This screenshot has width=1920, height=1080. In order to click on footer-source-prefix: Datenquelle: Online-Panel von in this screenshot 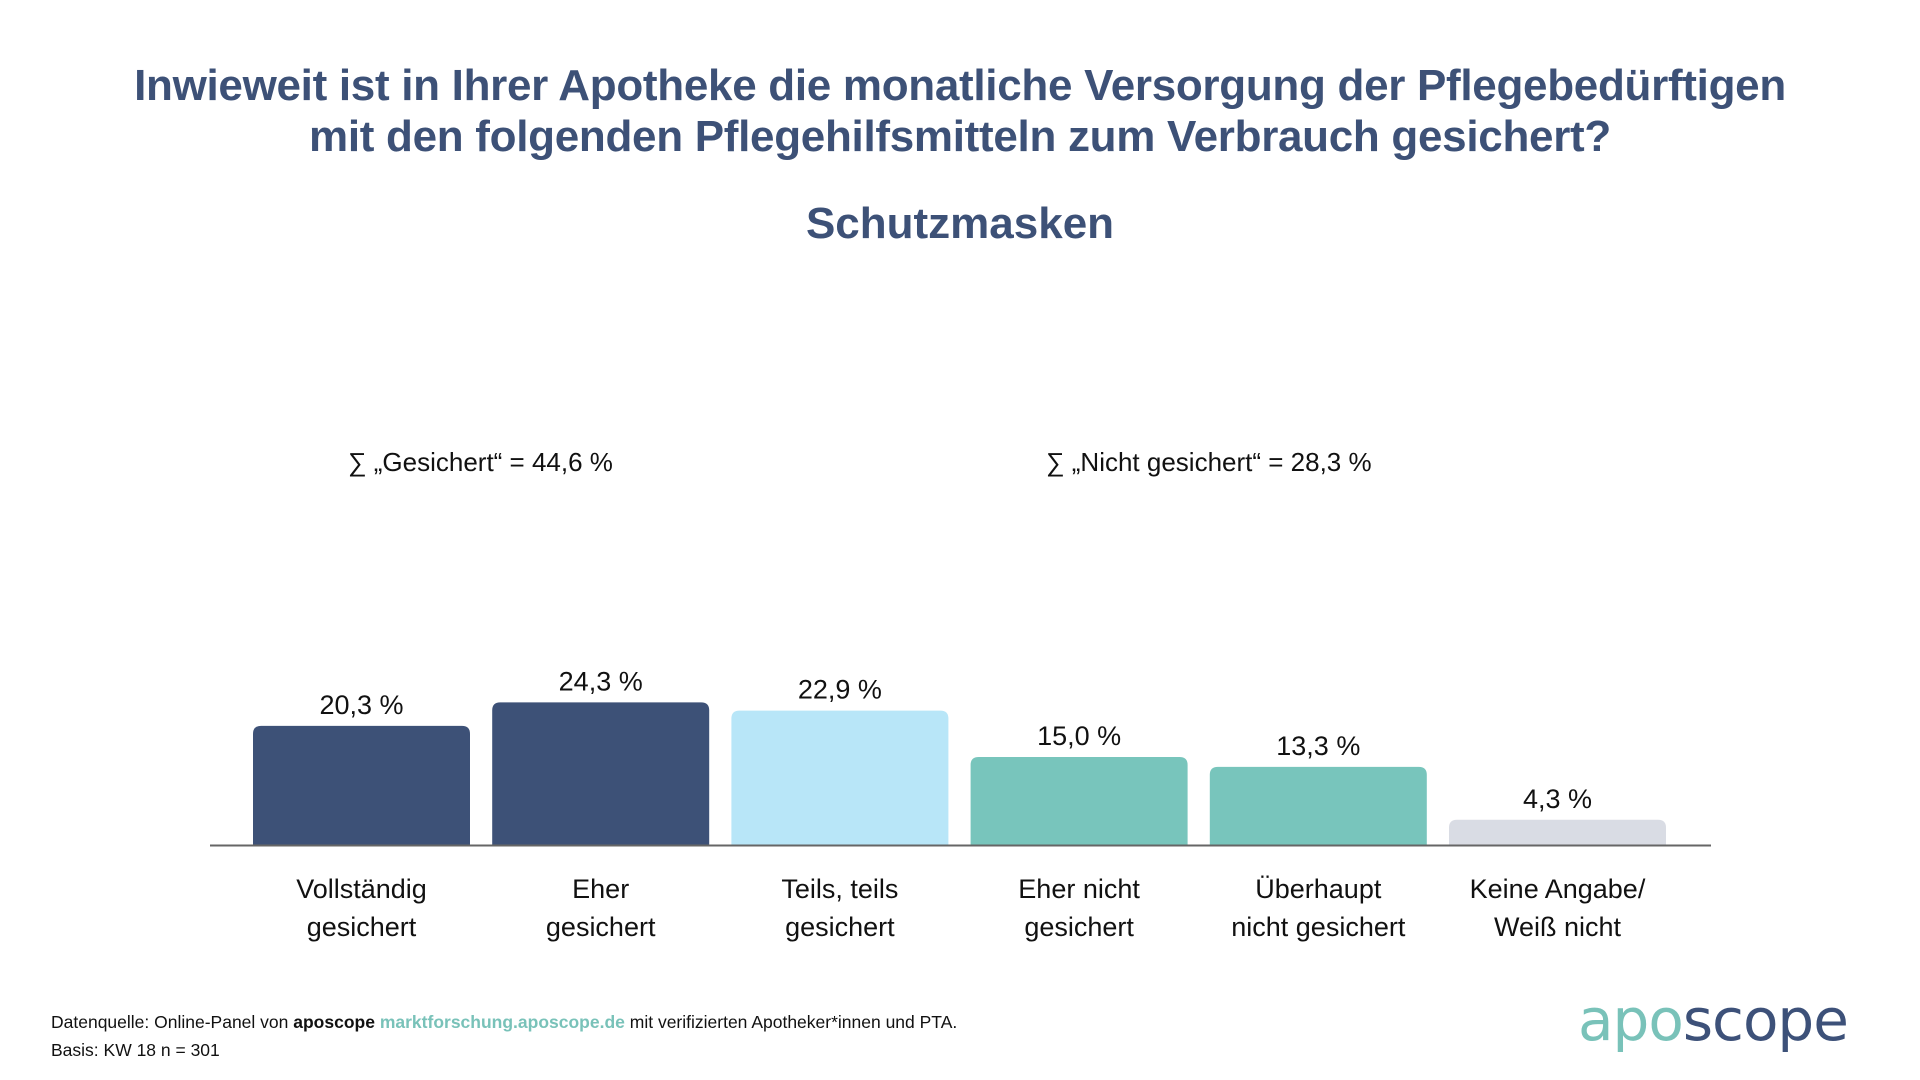, I will do `click(172, 1022)`.